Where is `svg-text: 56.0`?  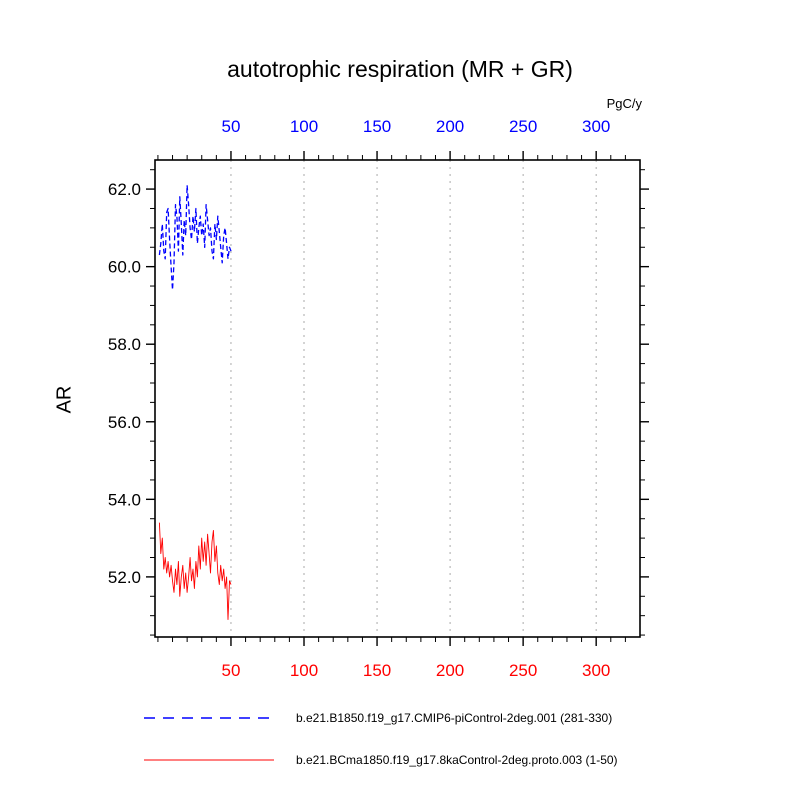 svg-text: 56.0 is located at coordinates (124, 422).